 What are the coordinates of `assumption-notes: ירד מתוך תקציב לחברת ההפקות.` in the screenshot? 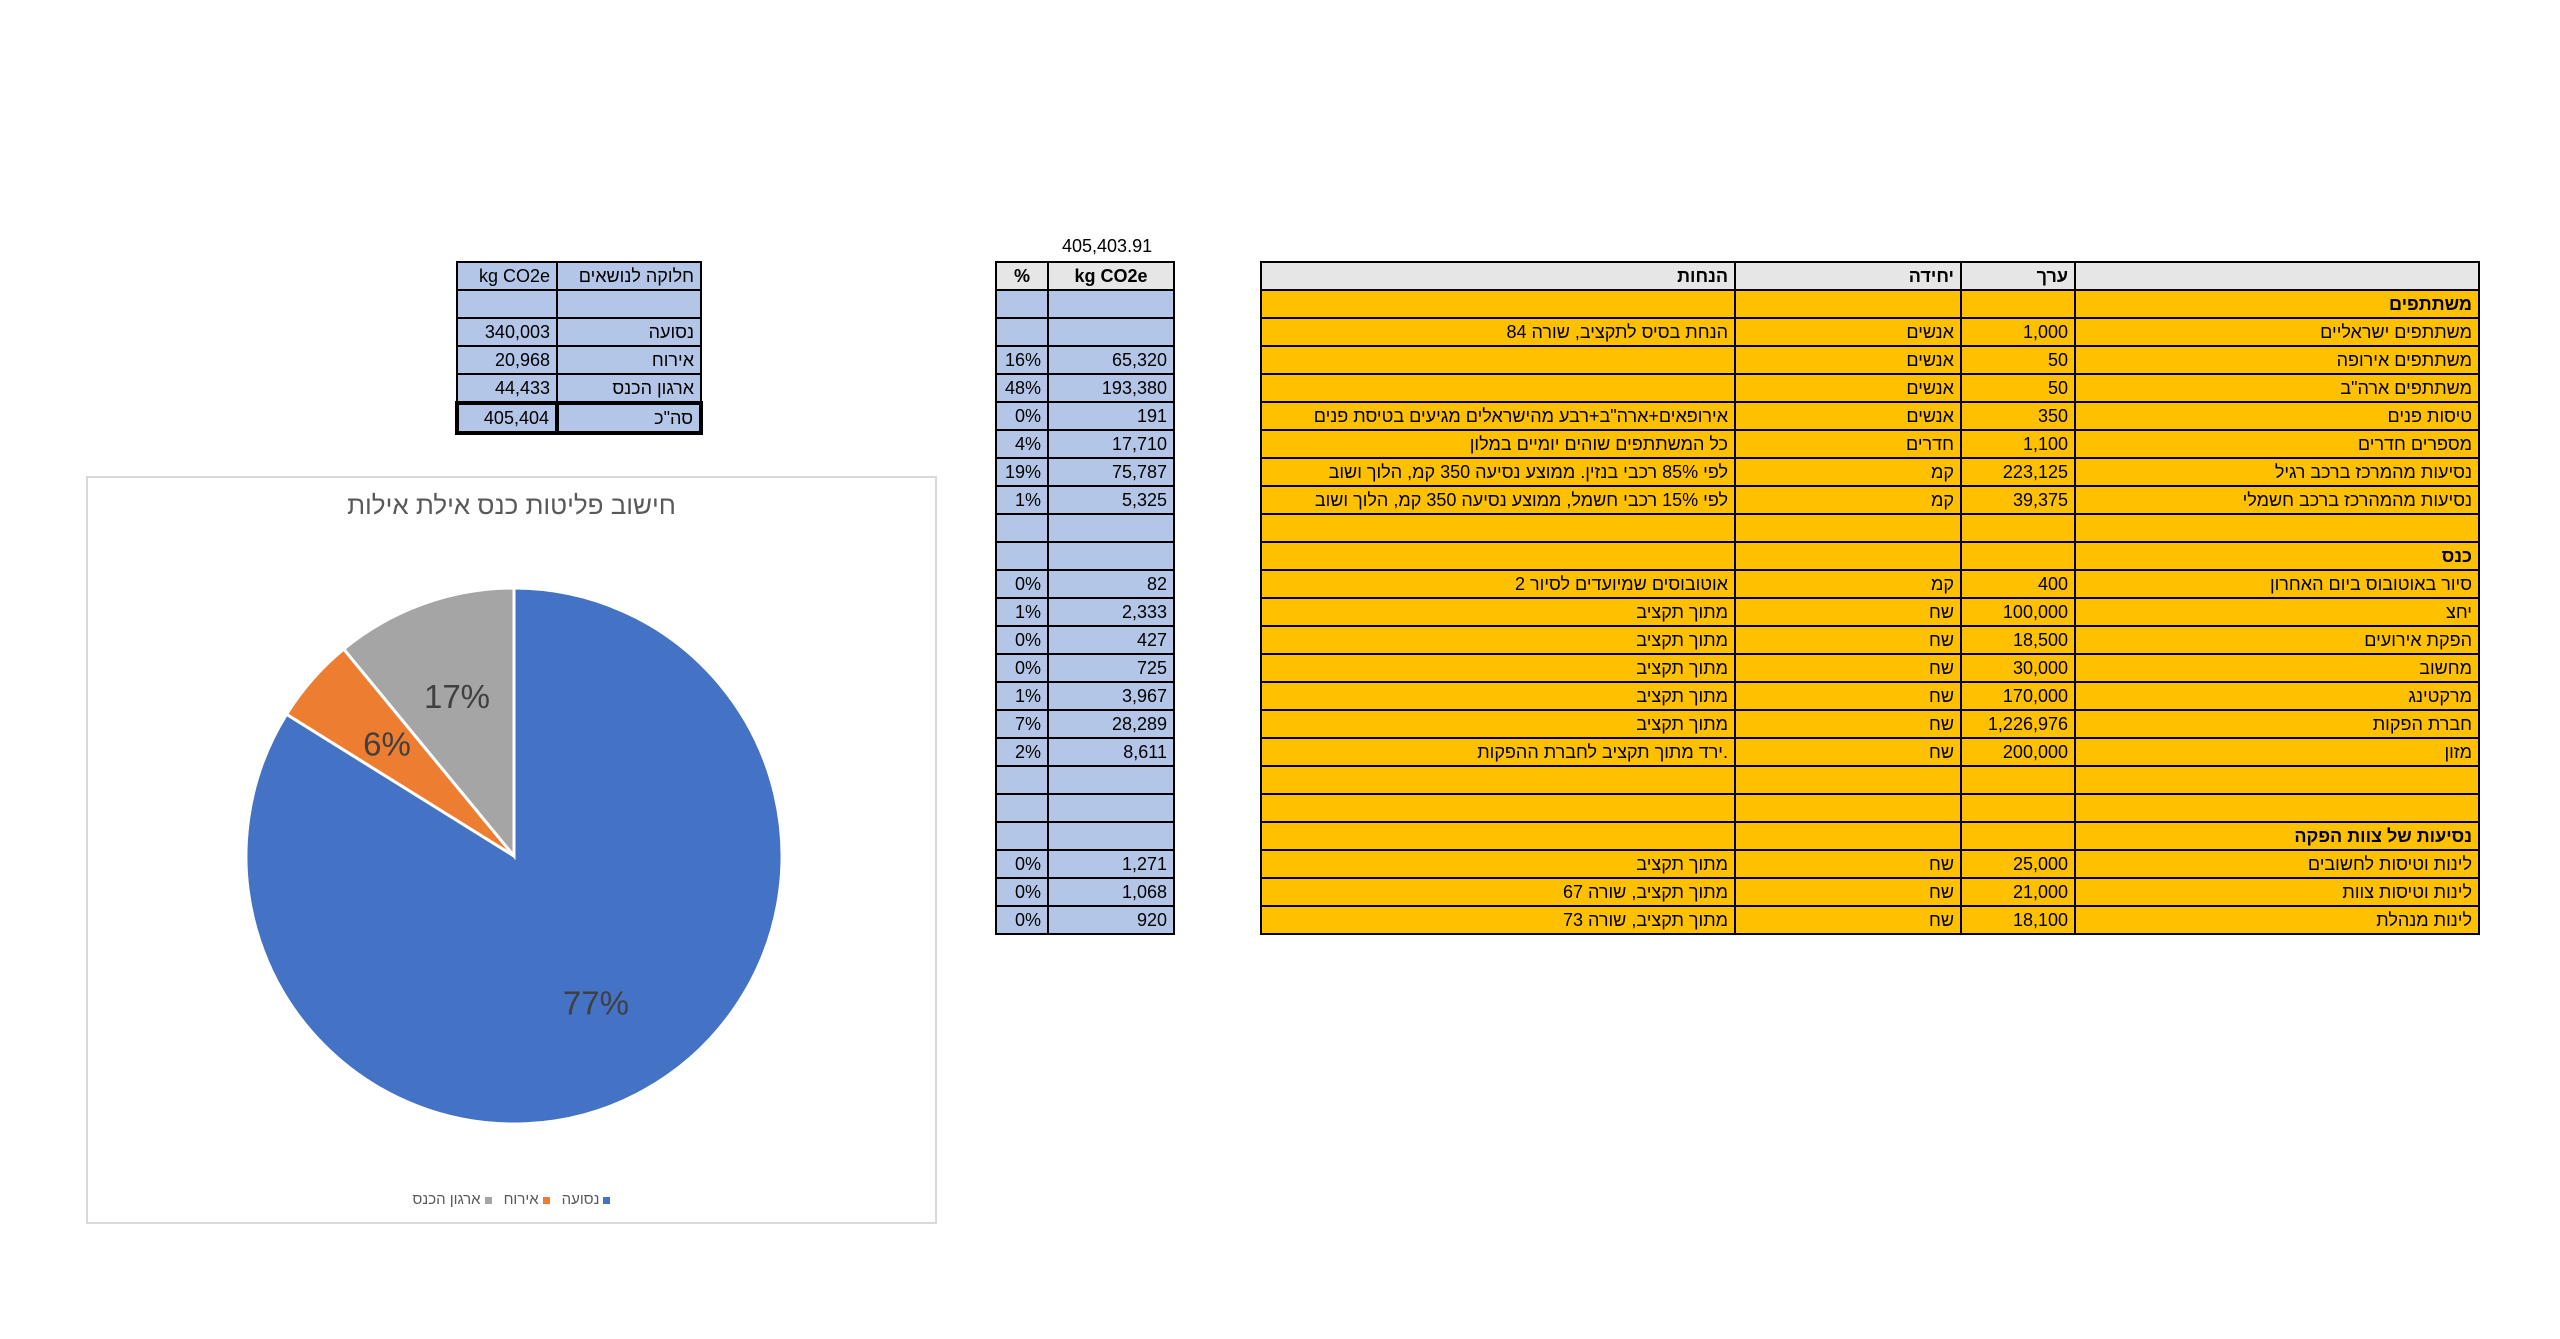 It's located at (1498, 752).